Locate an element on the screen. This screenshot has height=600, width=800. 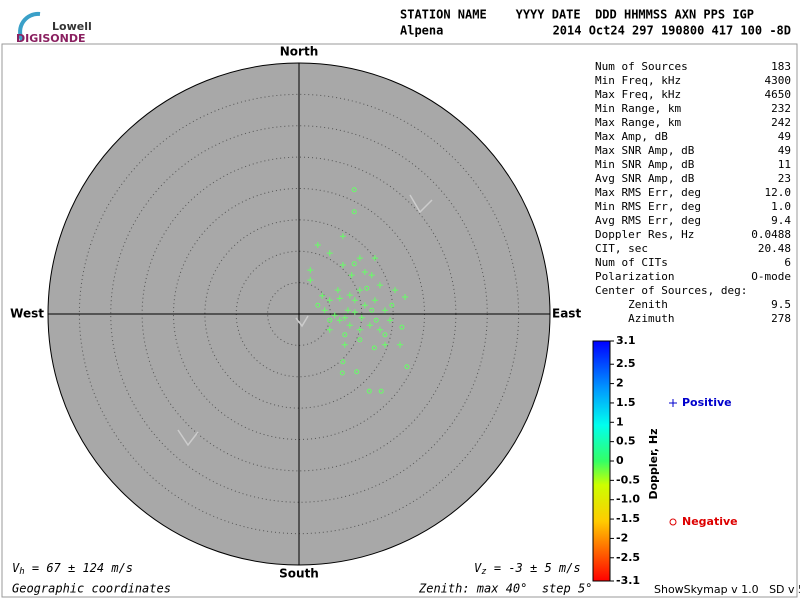
colorbar-tick-label: 3.1 is located at coordinates (626, 340).